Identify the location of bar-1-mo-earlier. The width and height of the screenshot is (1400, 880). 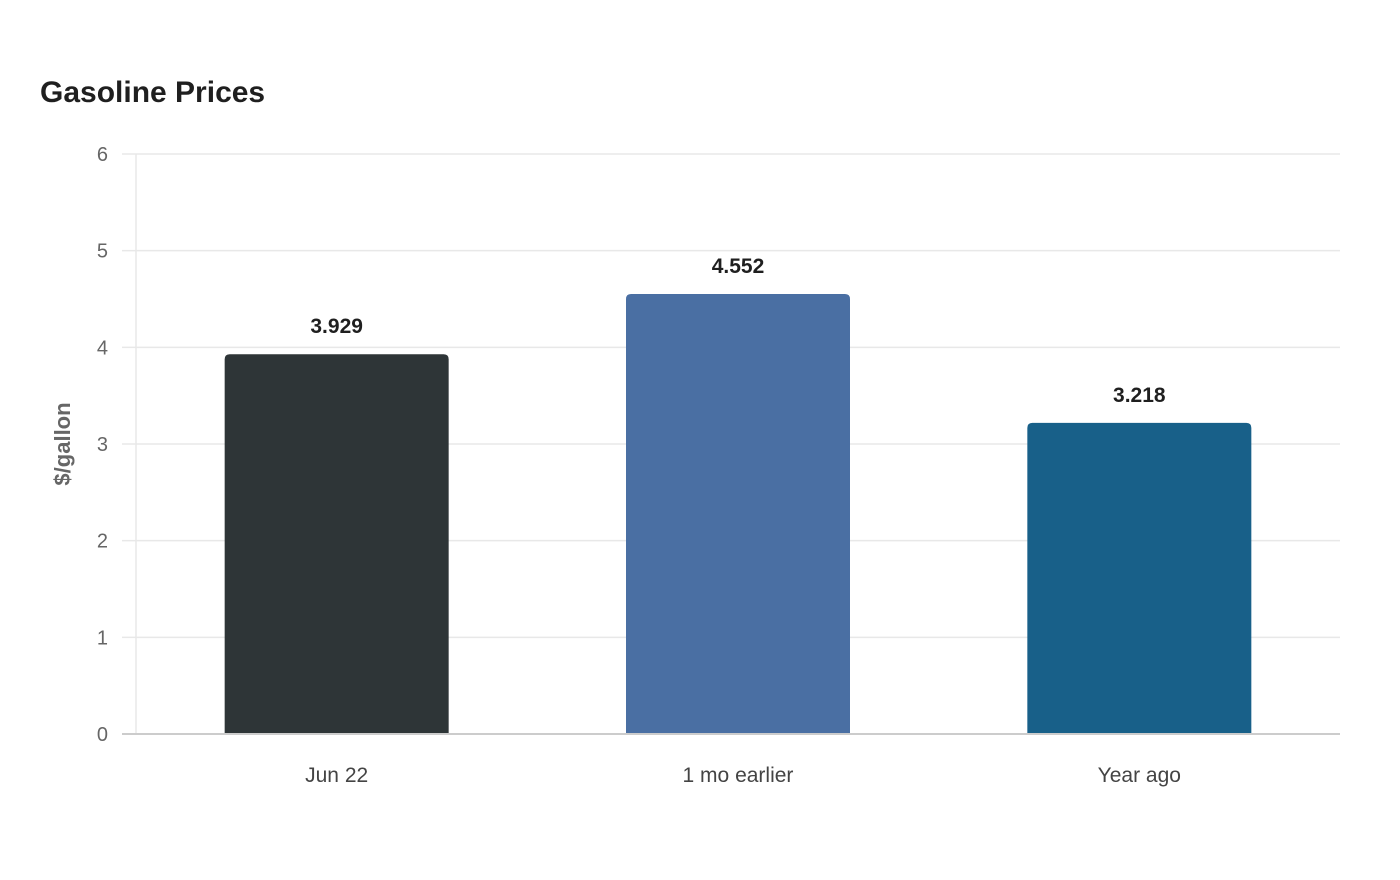
(738, 513).